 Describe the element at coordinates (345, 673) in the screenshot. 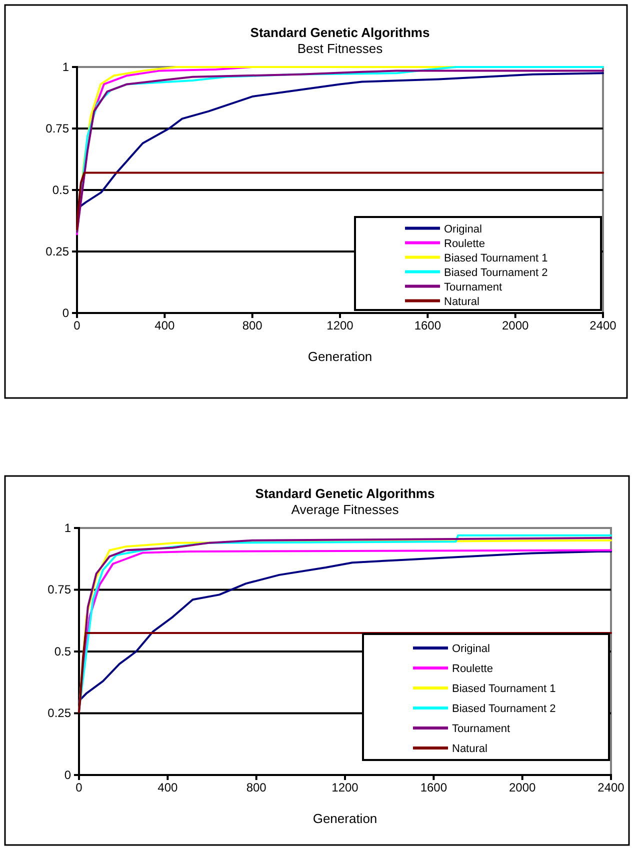

I see `line-series` at that location.